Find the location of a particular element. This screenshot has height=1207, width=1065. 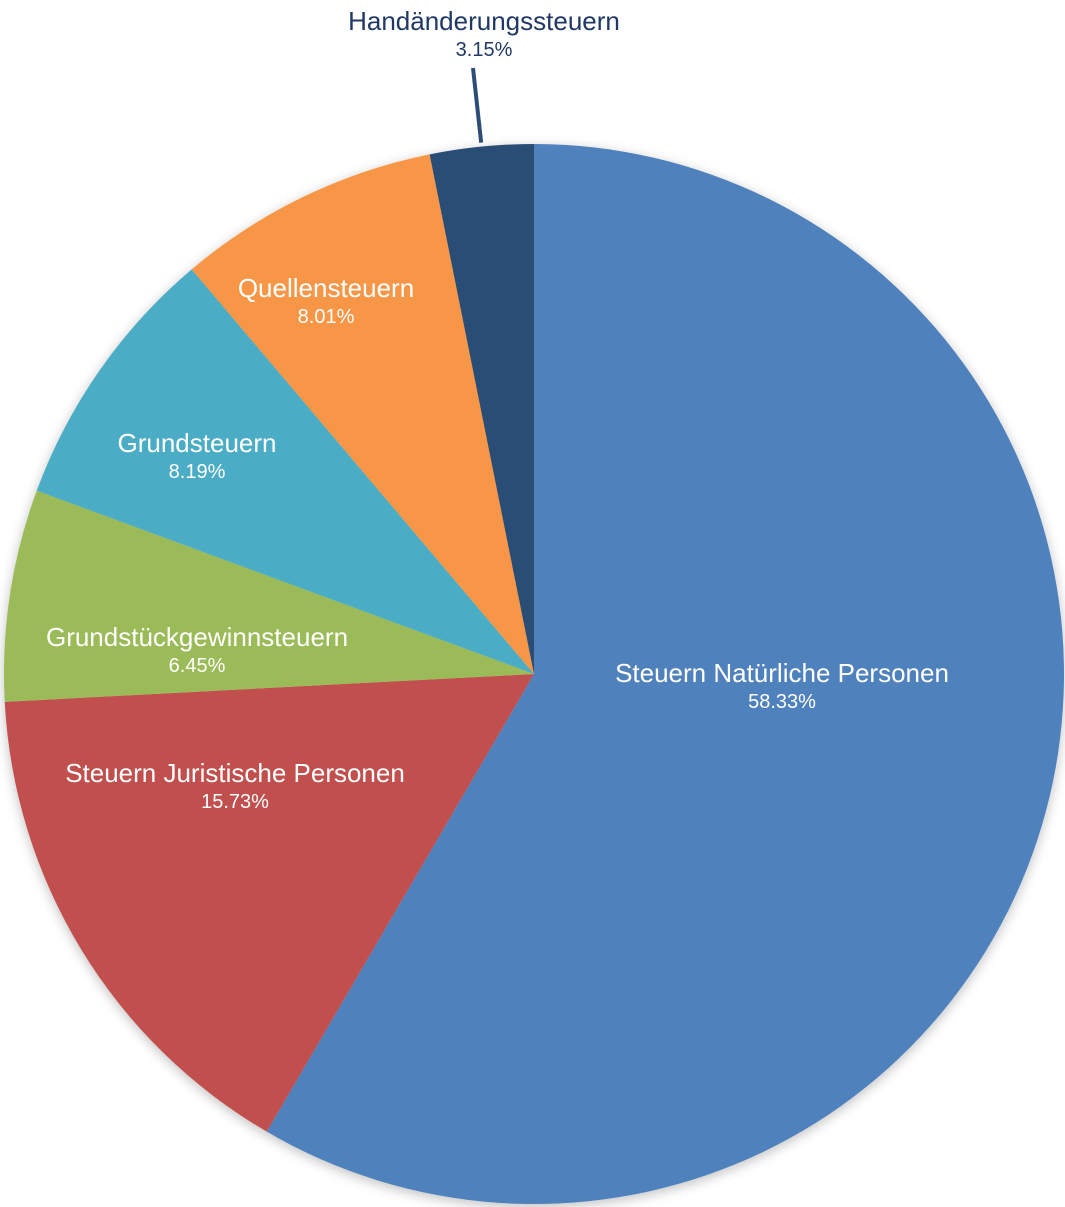

slice-value-steuern-juristische-personen: 15.73% is located at coordinates (235, 802).